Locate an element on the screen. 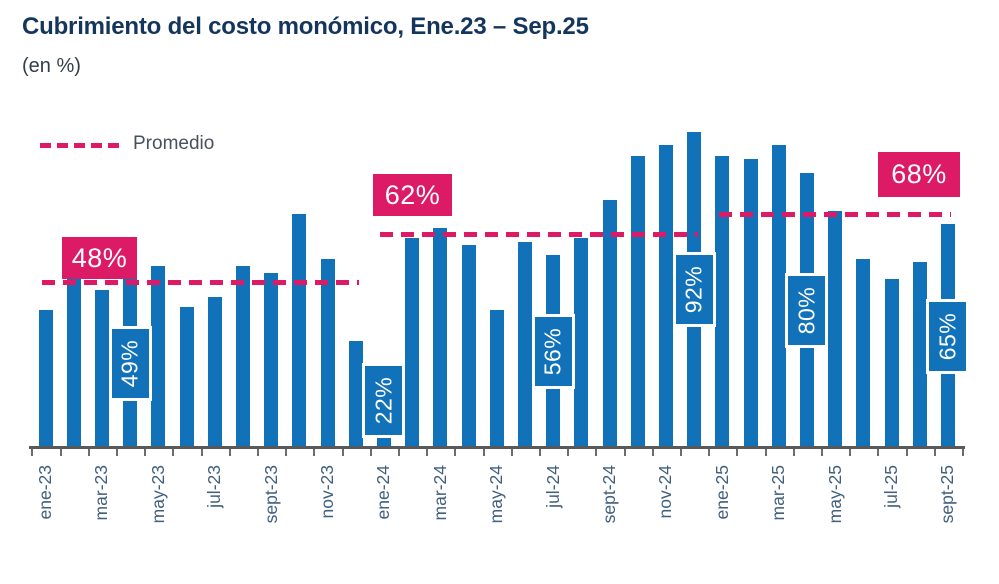 Image resolution: width=999 pixels, height=584 pixels. bar-value-label-sept-25: 65% is located at coordinates (948, 336).